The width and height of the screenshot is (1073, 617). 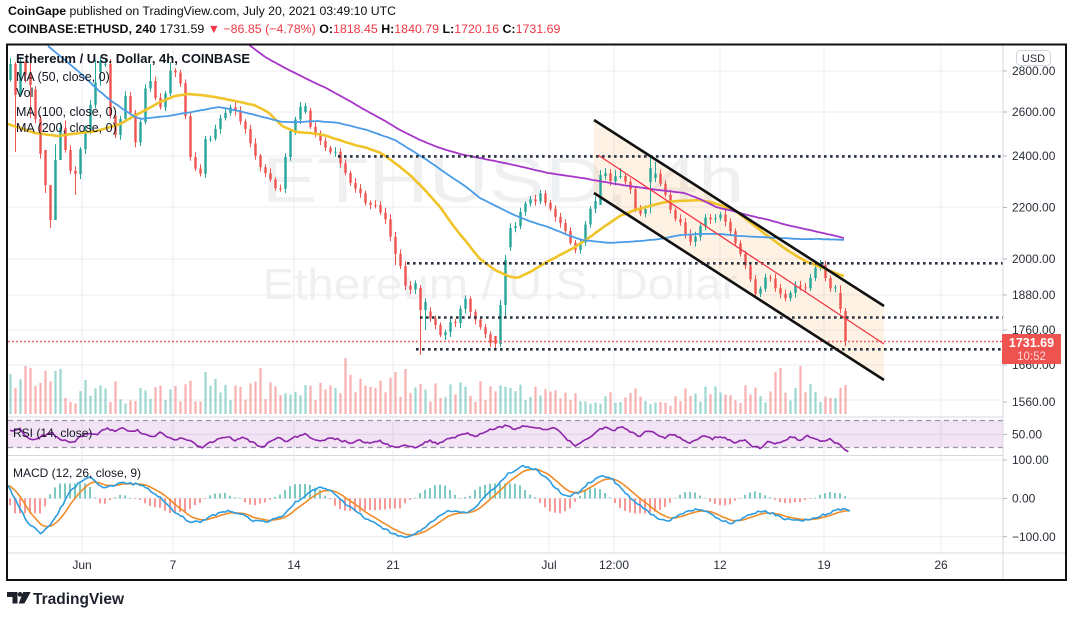 I want to click on svg-text: 1760.00, so click(x=1034, y=330).